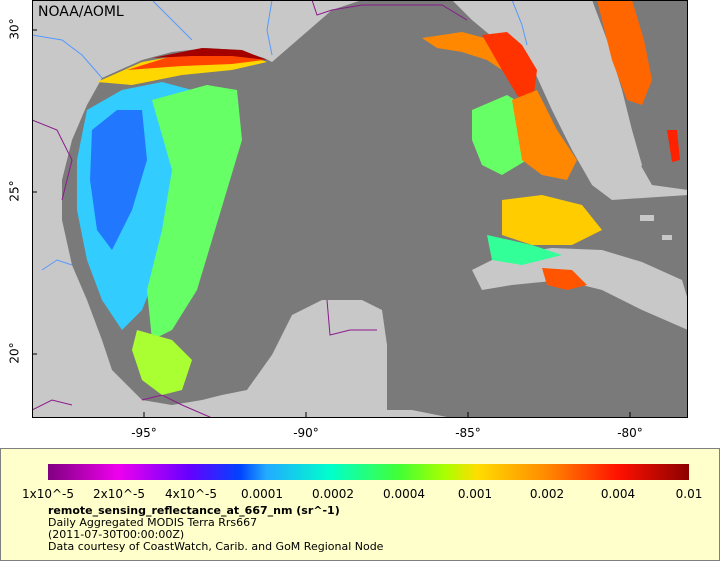 Image resolution: width=720 pixels, height=561 pixels. Describe the element at coordinates (333, 494) in the screenshot. I see `scale-label: 0.0002` at that location.